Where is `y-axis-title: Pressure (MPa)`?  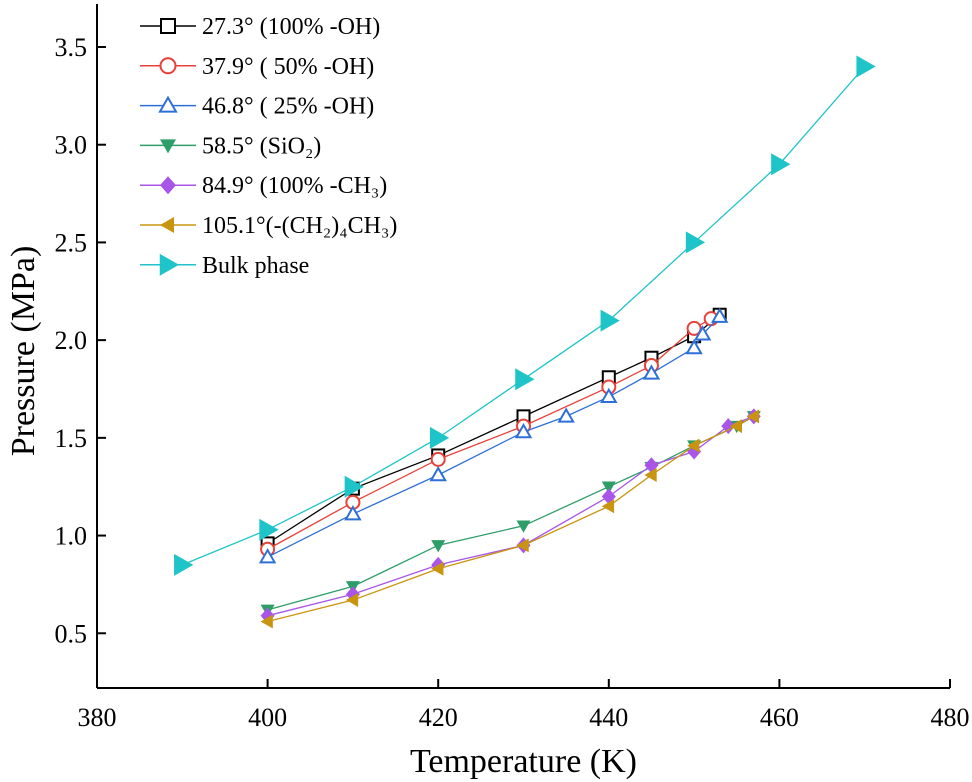 y-axis-title: Pressure (MPa) is located at coordinates (23, 351).